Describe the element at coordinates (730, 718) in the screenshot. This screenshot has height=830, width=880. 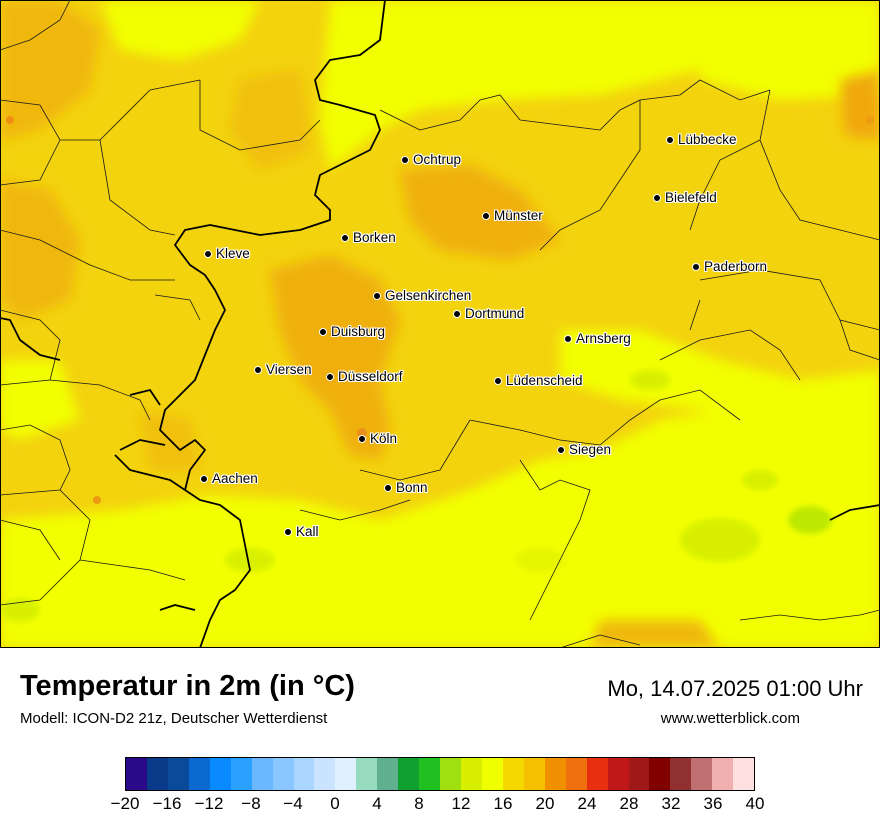
I see `website-link: www.wetterblick.com` at that location.